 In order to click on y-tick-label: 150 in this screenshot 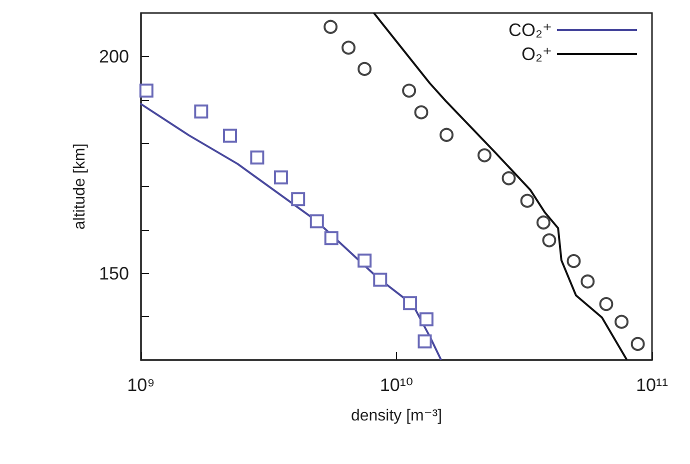, I will do `click(113, 273)`.